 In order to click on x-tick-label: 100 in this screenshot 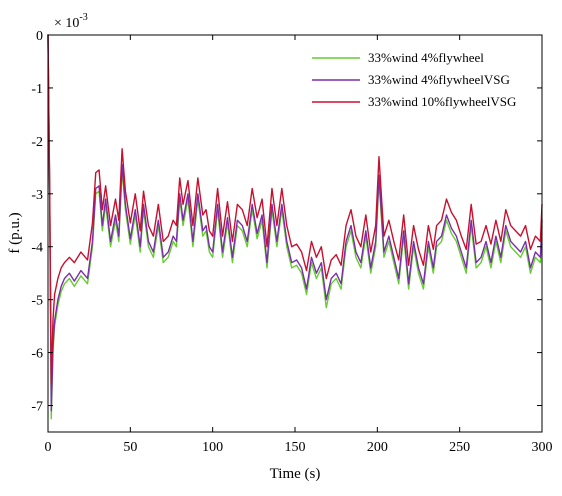, I will do `click(212, 447)`.